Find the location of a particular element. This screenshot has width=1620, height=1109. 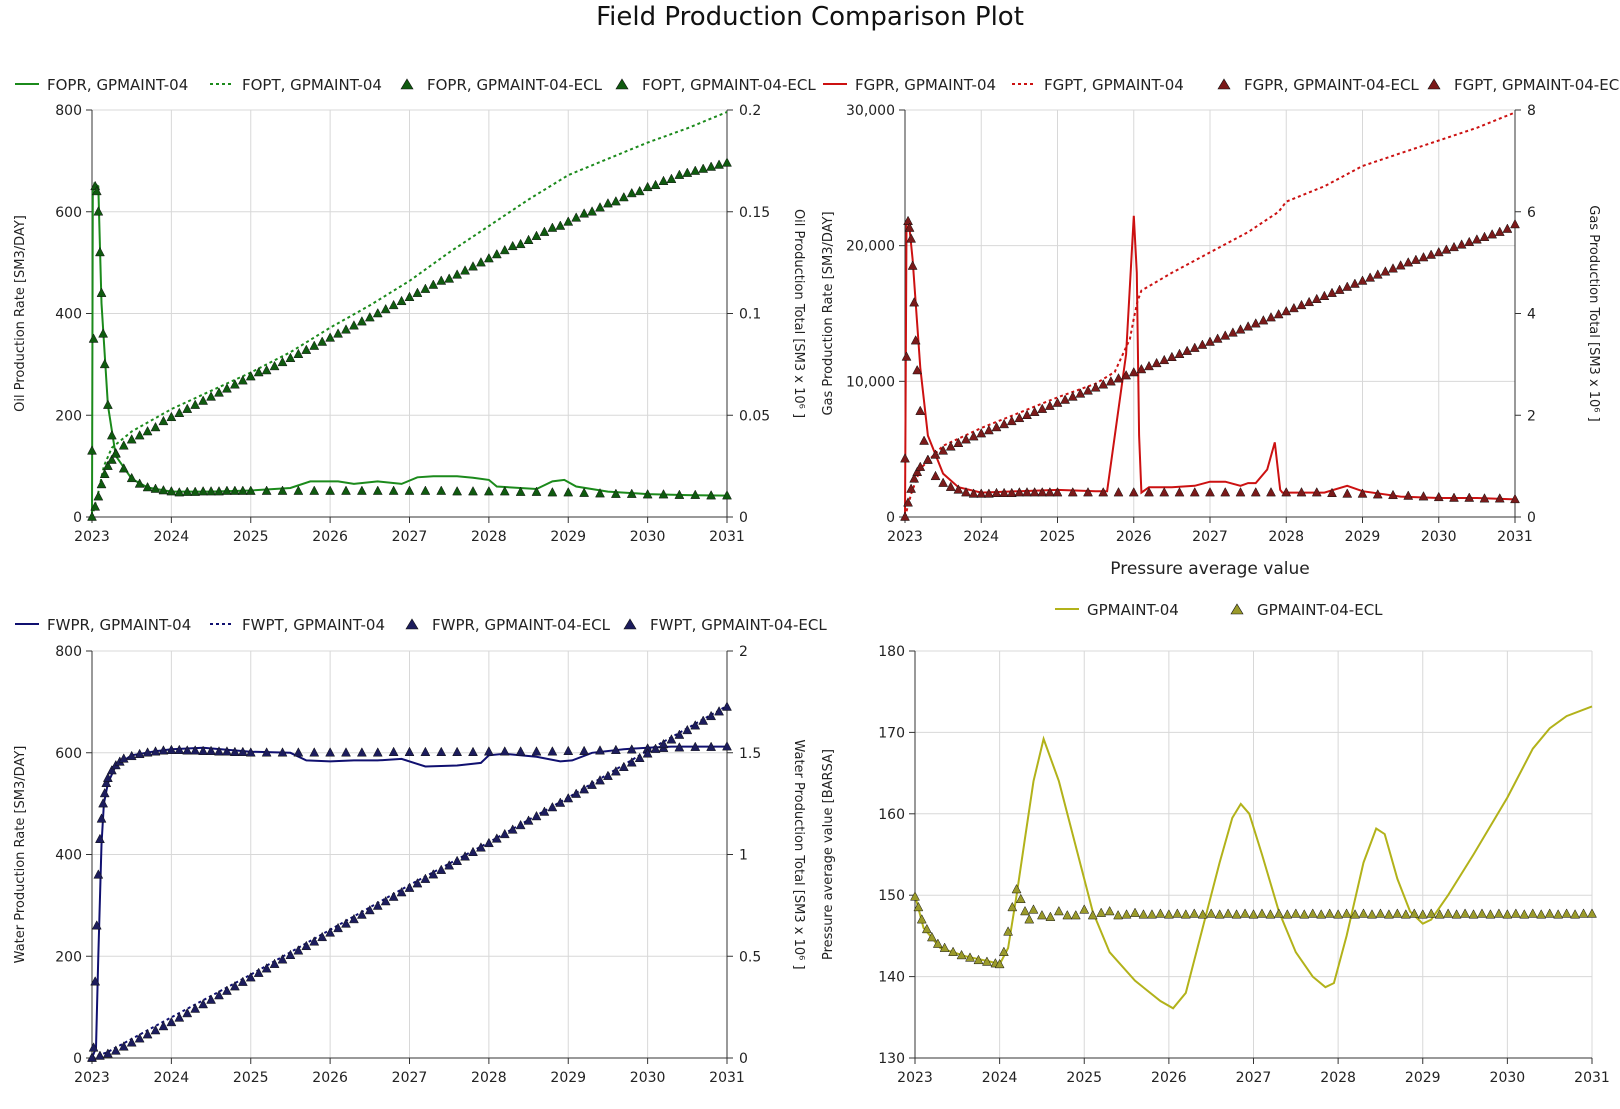

y-axis-label-left: Pressure average value [BARSA] is located at coordinates (828, 854).